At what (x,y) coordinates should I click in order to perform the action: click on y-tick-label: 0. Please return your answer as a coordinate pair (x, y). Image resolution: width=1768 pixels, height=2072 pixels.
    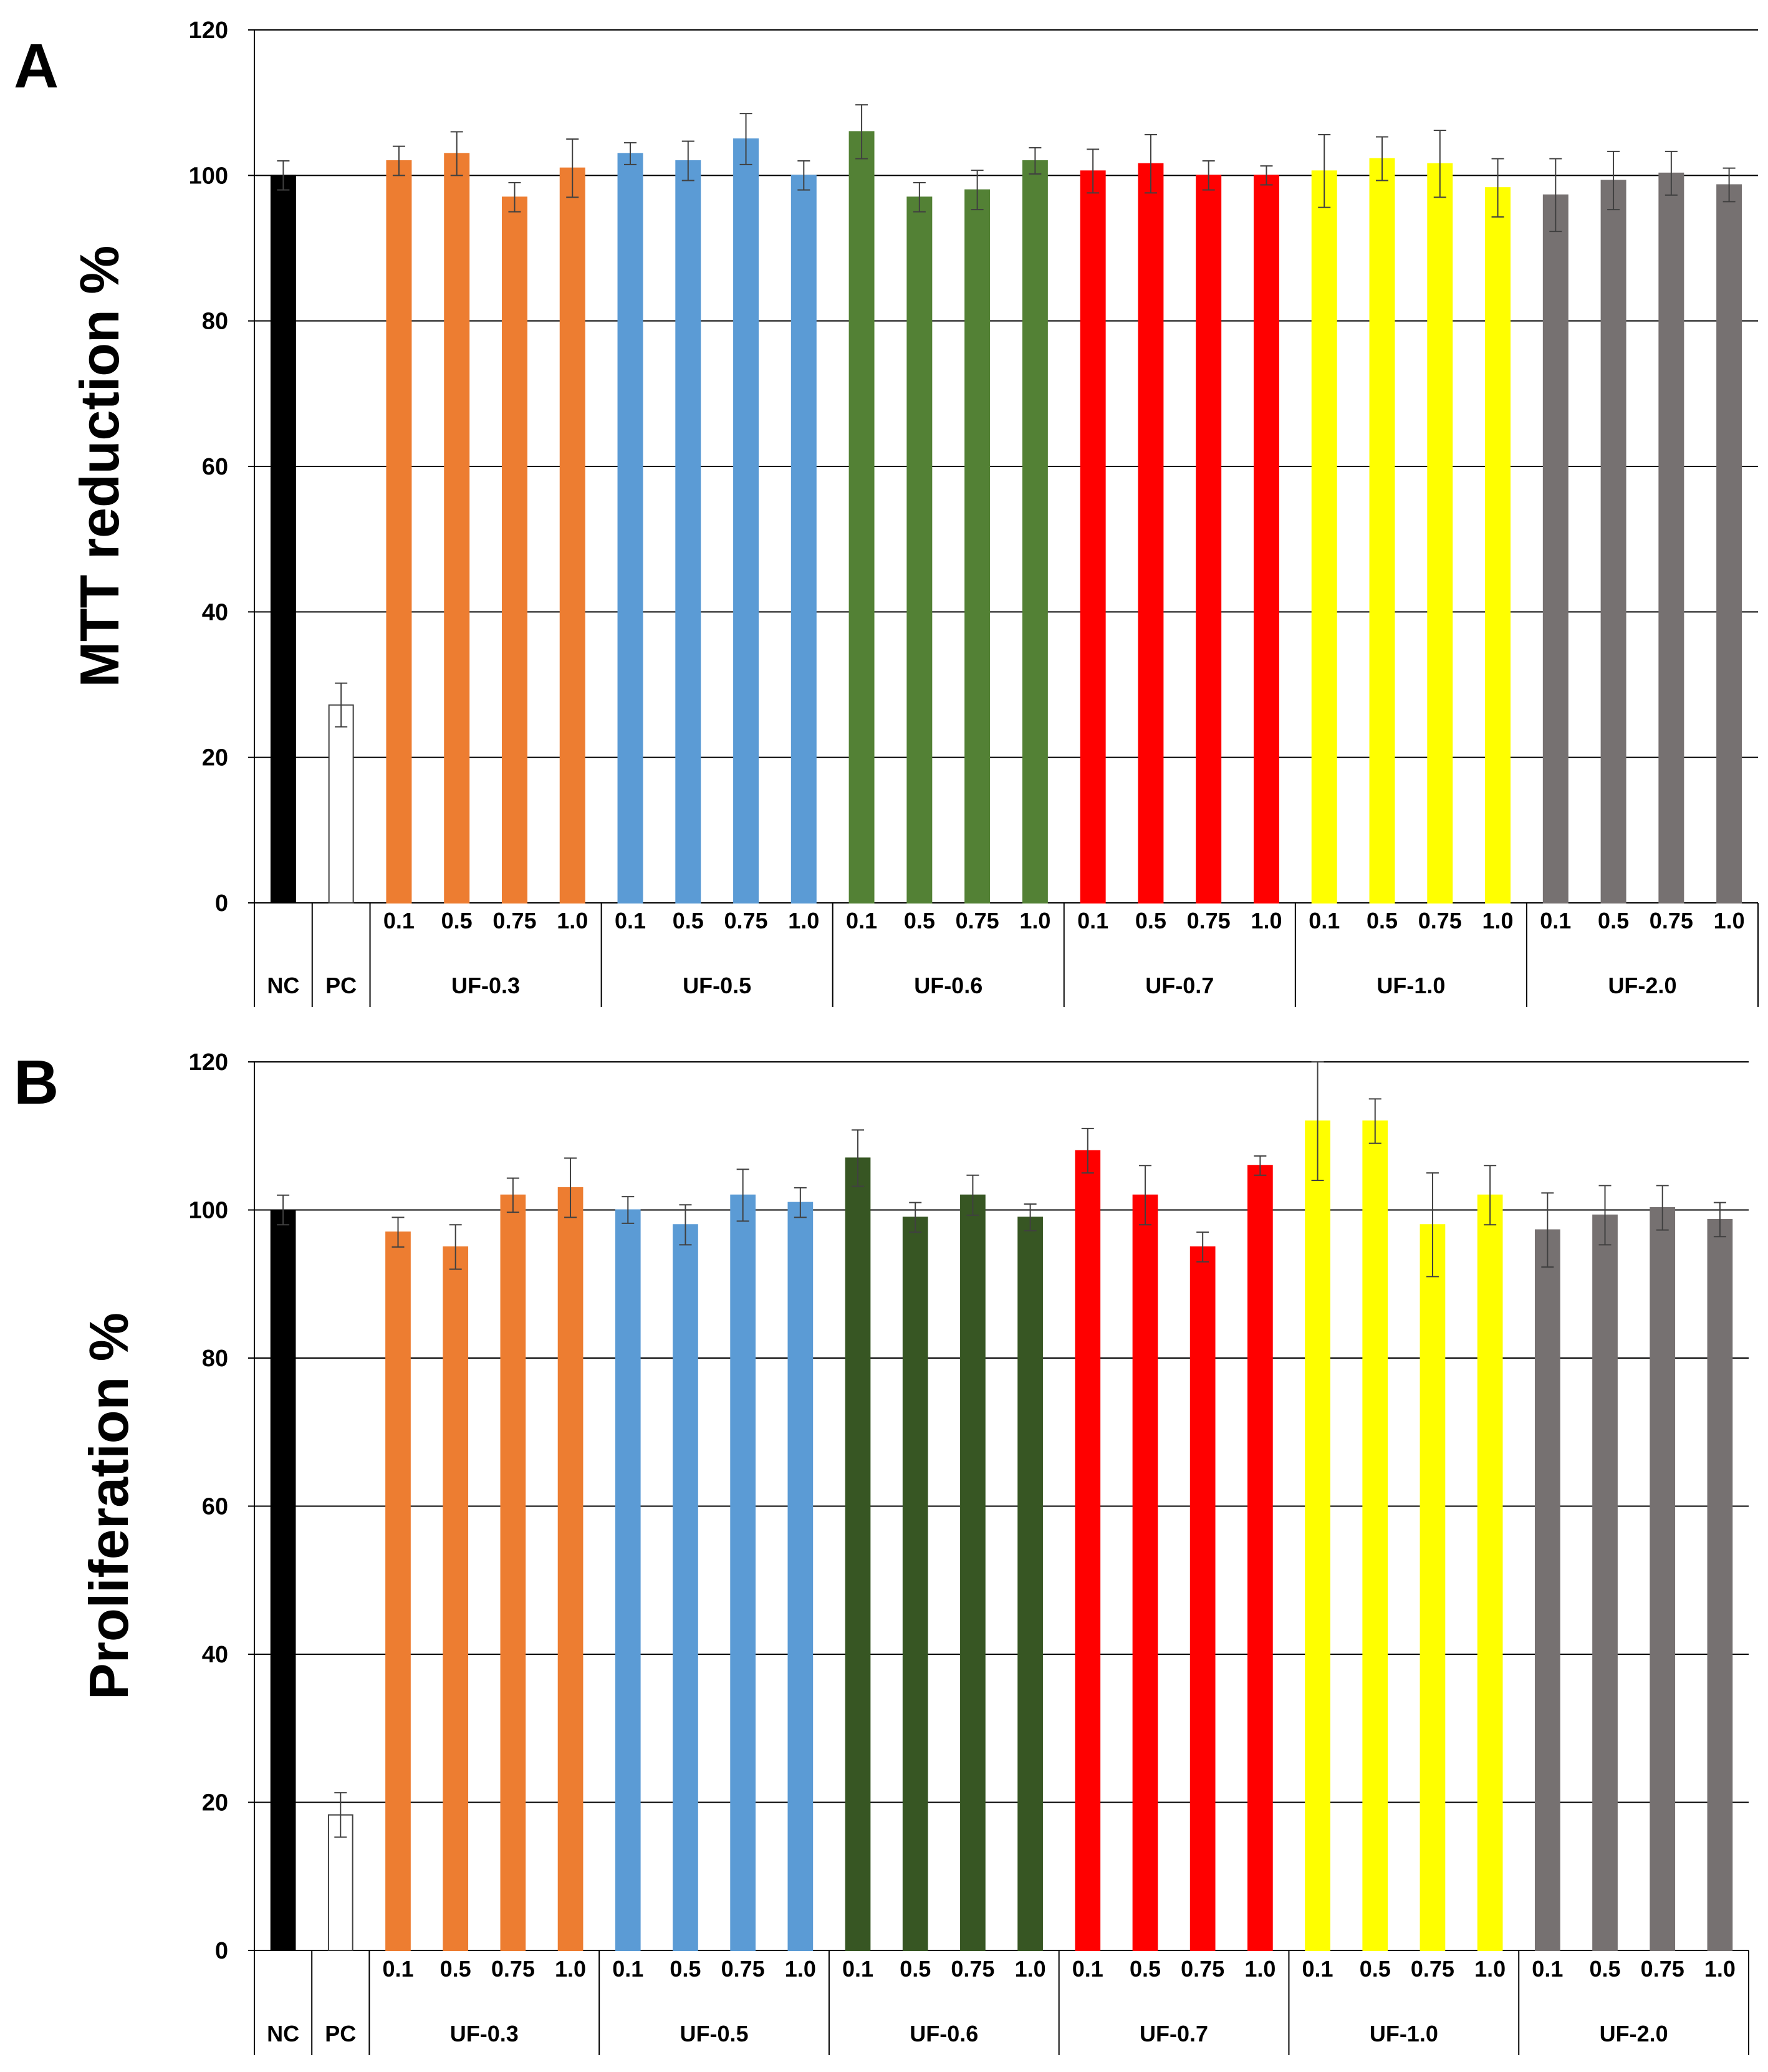
    Looking at the image, I should click on (221, 1951).